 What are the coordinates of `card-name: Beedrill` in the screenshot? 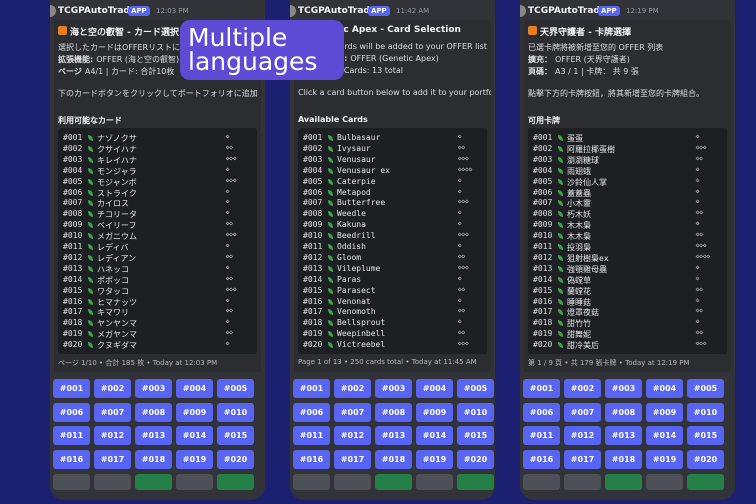 It's located at (356, 236).